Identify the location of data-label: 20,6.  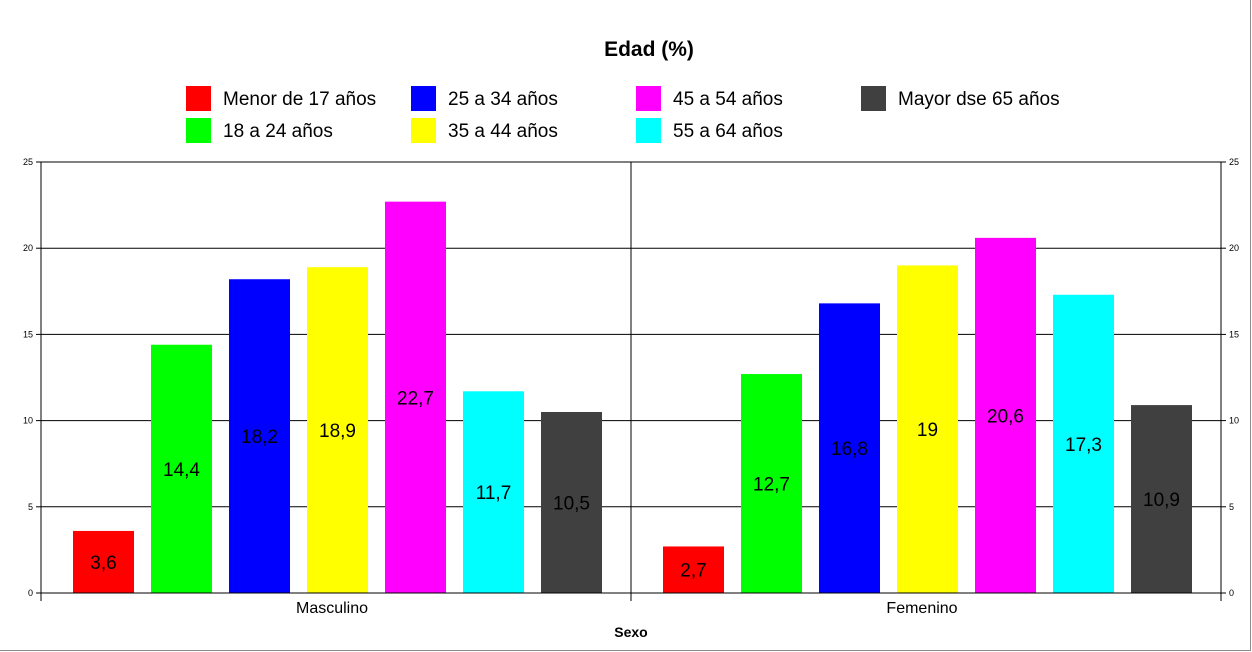
(1005, 416).